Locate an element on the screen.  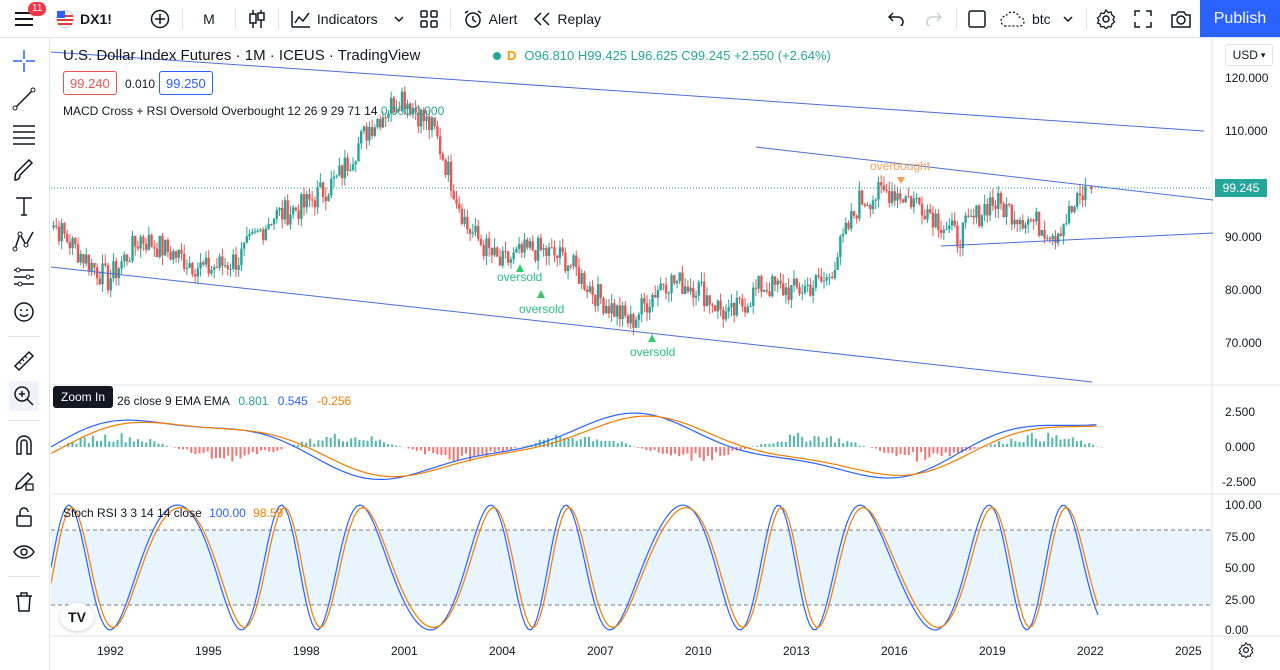
undo-button is located at coordinates (896, 19).